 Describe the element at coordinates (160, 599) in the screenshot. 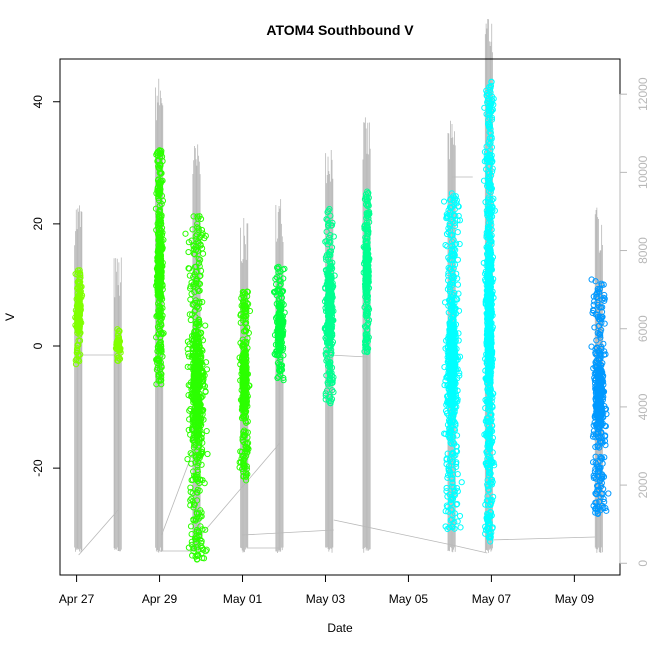

I see `x-tick-label: Apr 29` at that location.